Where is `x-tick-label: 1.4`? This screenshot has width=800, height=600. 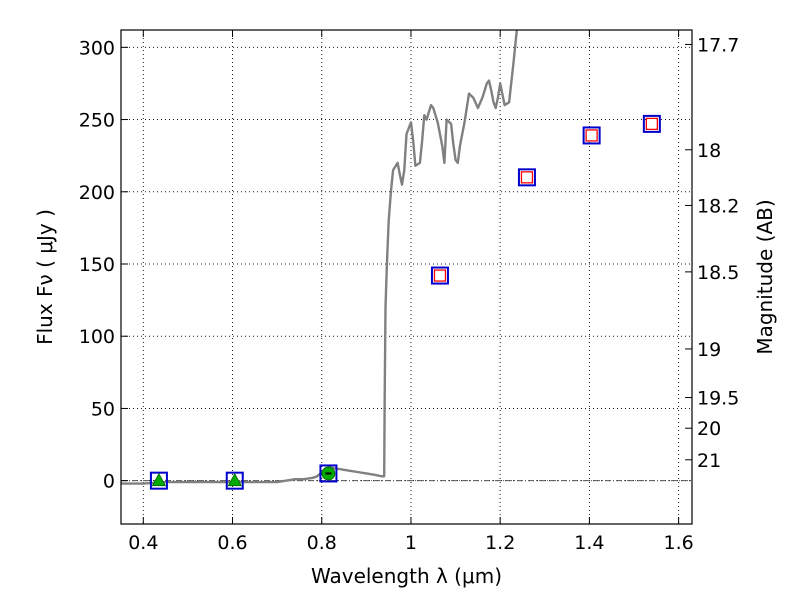
x-tick-label: 1.4 is located at coordinates (589, 543).